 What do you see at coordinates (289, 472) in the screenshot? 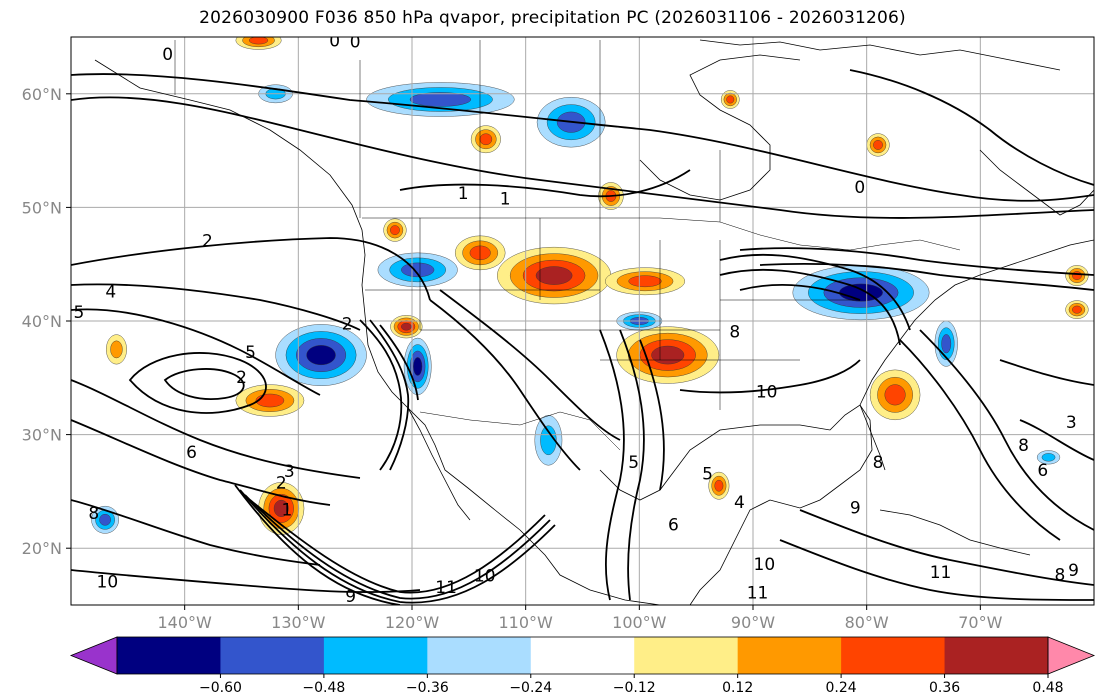
I see `contour-label-13: 3` at bounding box center [289, 472].